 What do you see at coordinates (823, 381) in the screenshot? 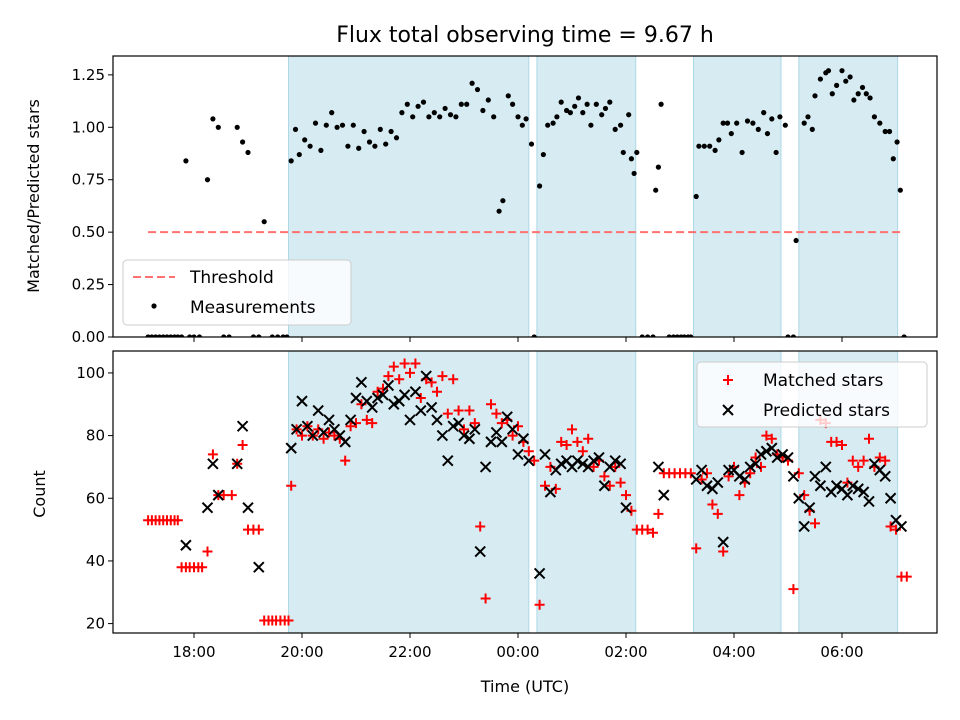
I see `legend-matched-label: Matched stars` at bounding box center [823, 381].